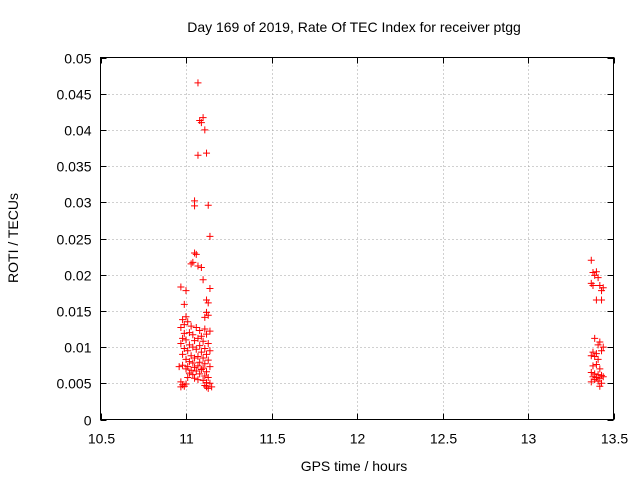  I want to click on y-tick-label: 0.025, so click(73, 240).